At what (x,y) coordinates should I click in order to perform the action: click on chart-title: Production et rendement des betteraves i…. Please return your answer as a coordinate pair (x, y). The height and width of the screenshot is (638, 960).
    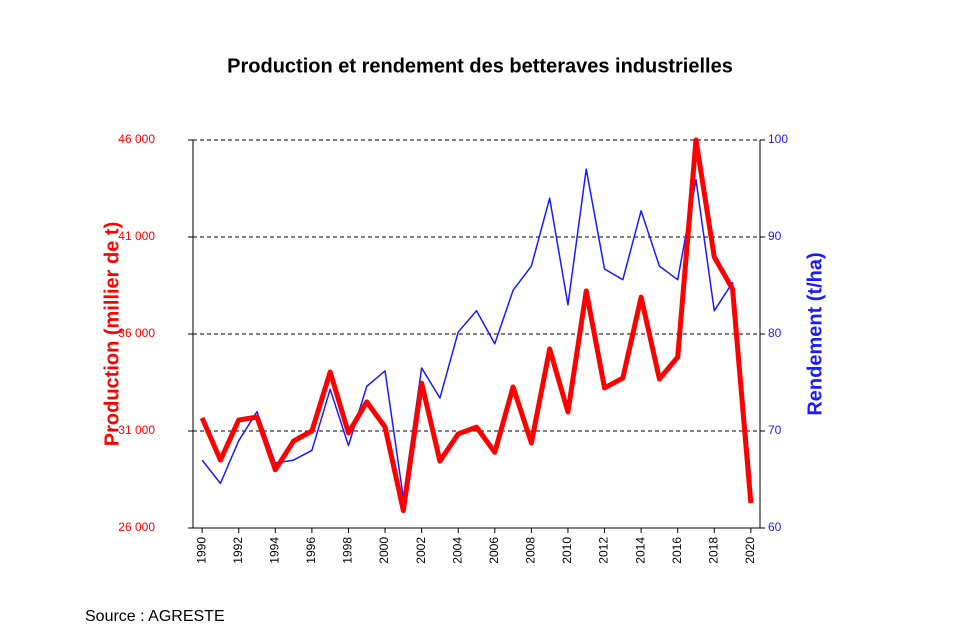
    Looking at the image, I should click on (480, 66).